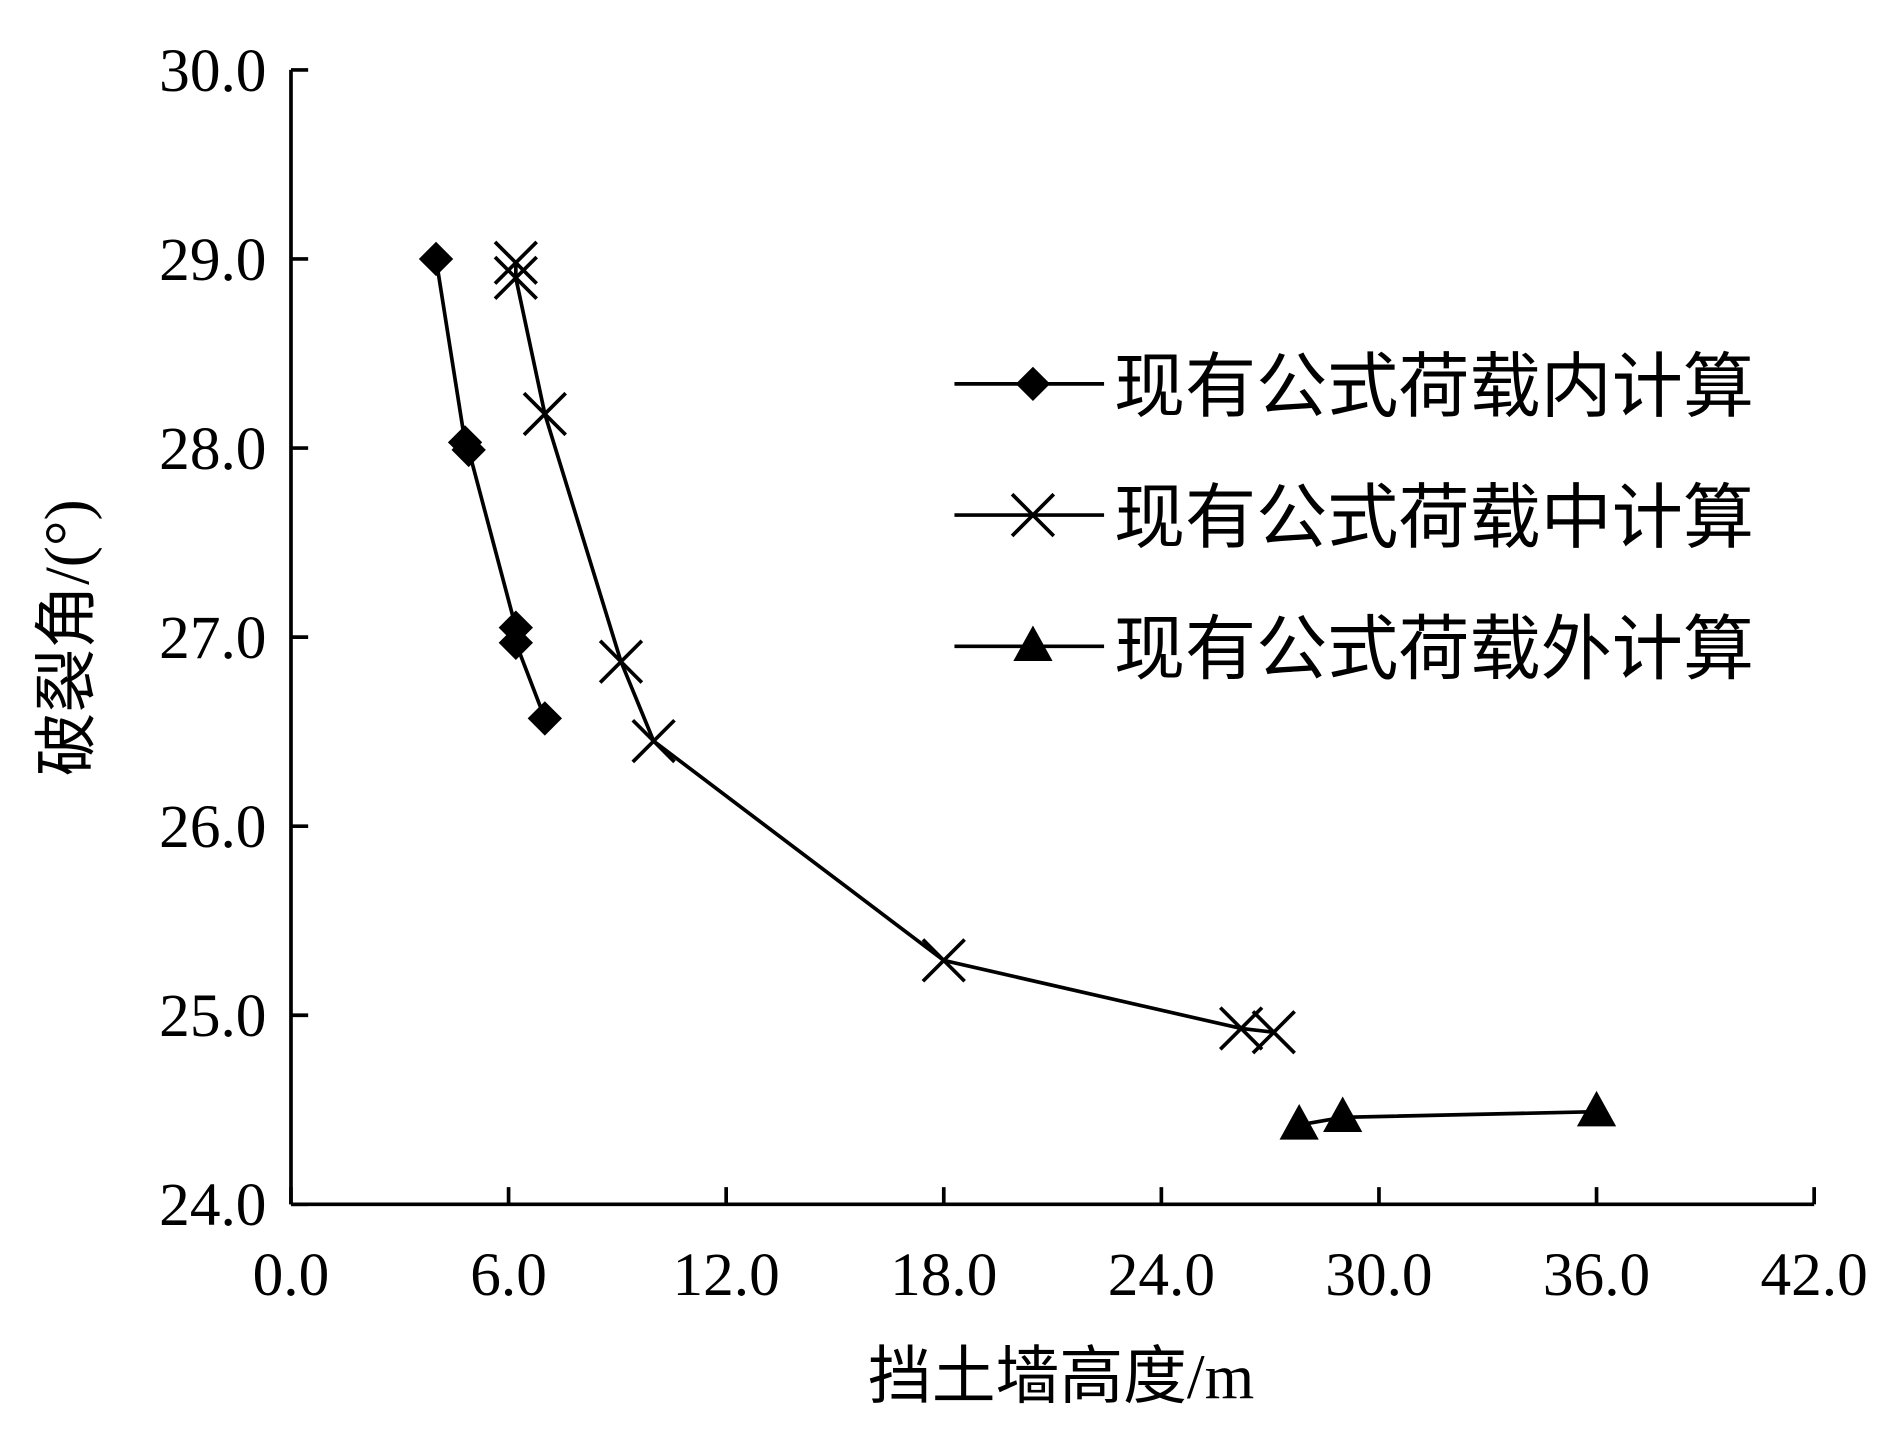 The image size is (1904, 1441). What do you see at coordinates (212, 1205) in the screenshot?
I see `y-tick-label: 24.0` at bounding box center [212, 1205].